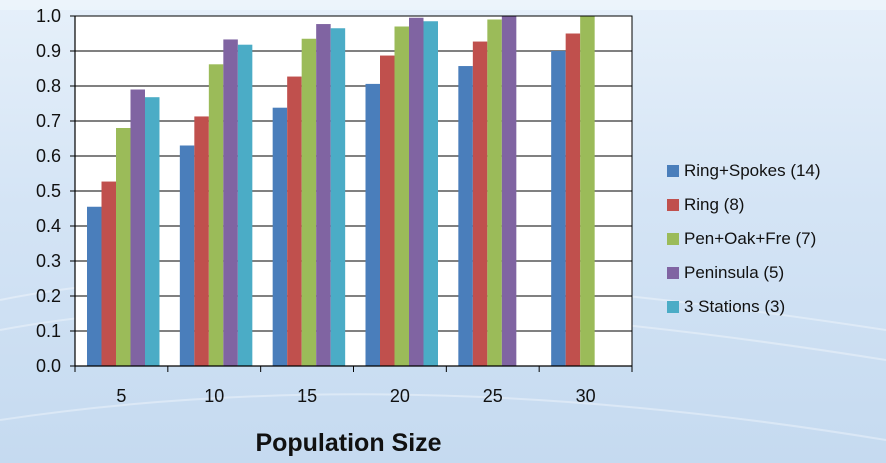 The height and width of the screenshot is (463, 886). What do you see at coordinates (734, 306) in the screenshot?
I see `legend-label: 3 Stations (3)` at bounding box center [734, 306].